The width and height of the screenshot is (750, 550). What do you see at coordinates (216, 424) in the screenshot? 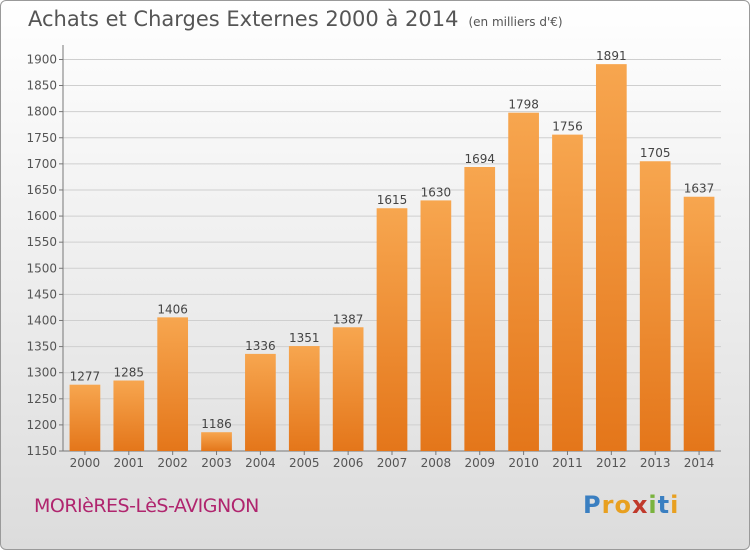
I see `data-label: 1186` at bounding box center [216, 424].